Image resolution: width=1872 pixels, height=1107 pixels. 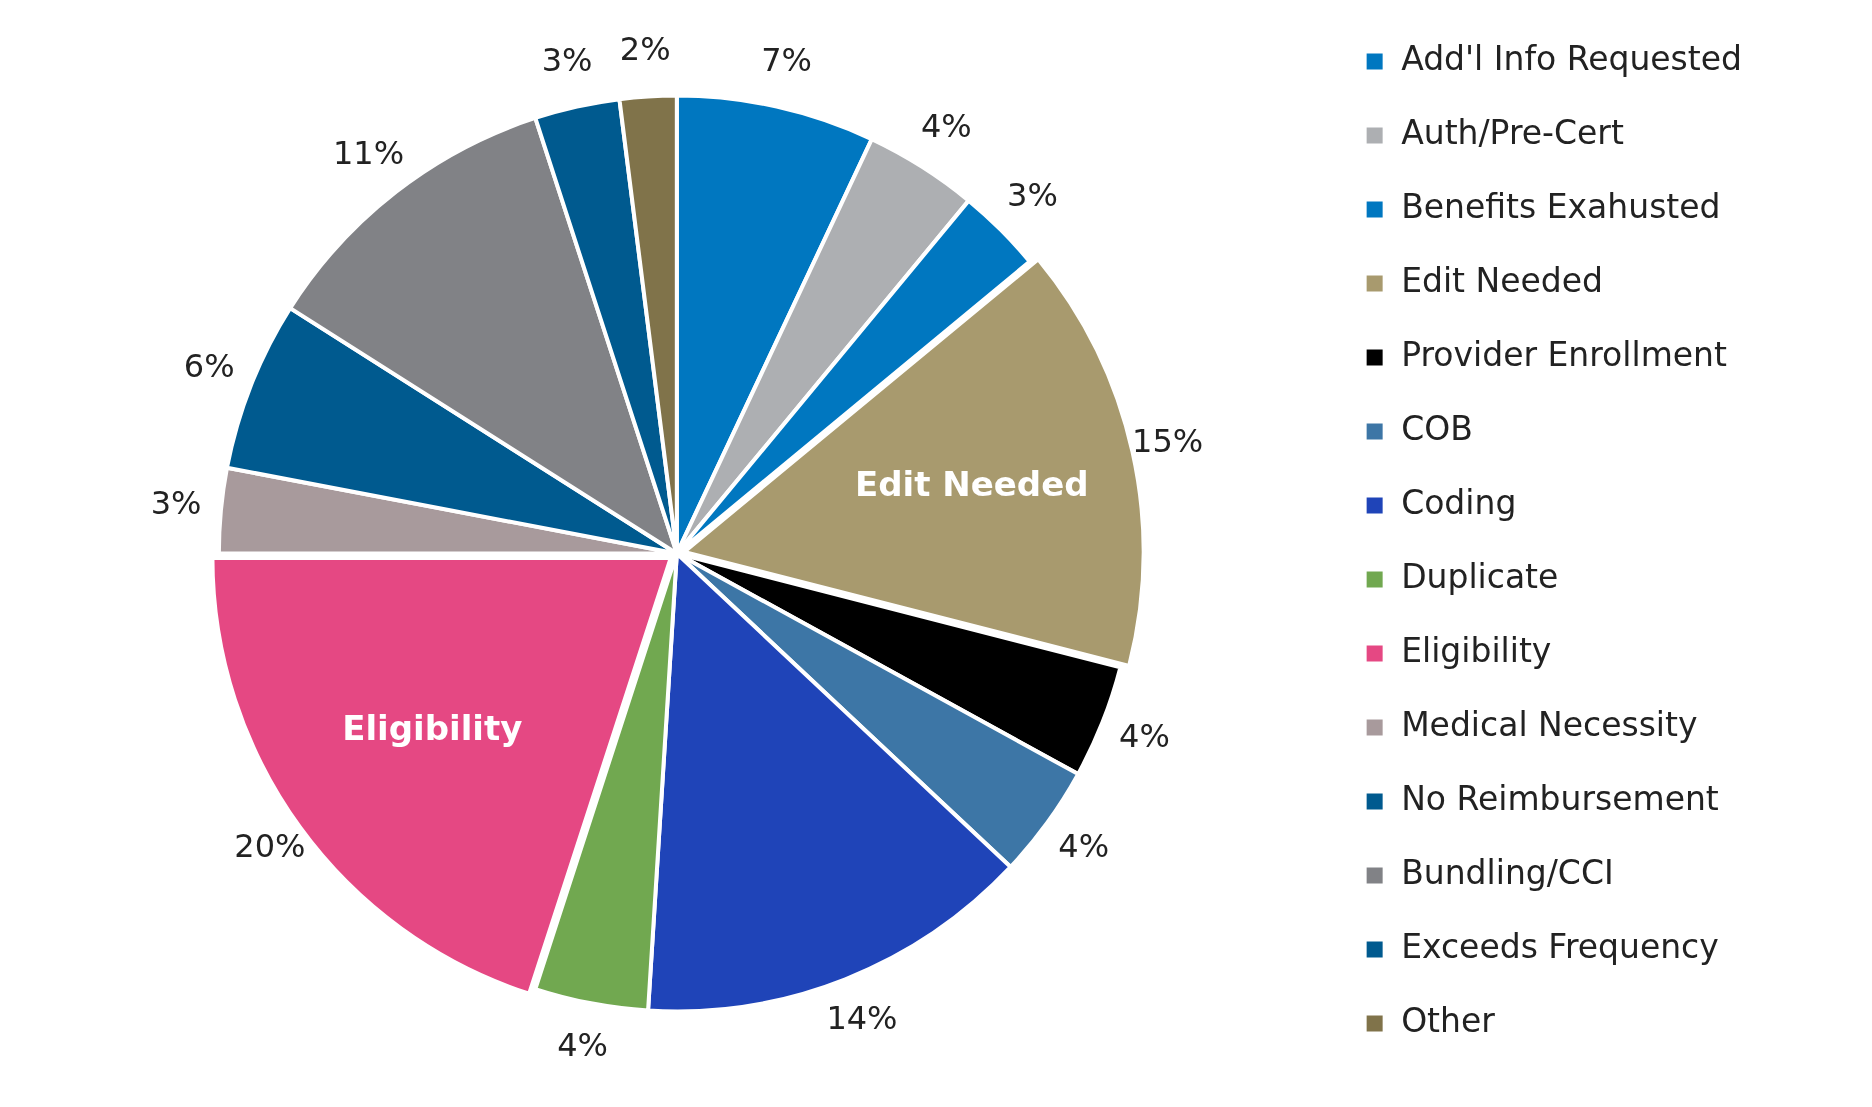 I want to click on data-label: 11%, so click(x=369, y=153).